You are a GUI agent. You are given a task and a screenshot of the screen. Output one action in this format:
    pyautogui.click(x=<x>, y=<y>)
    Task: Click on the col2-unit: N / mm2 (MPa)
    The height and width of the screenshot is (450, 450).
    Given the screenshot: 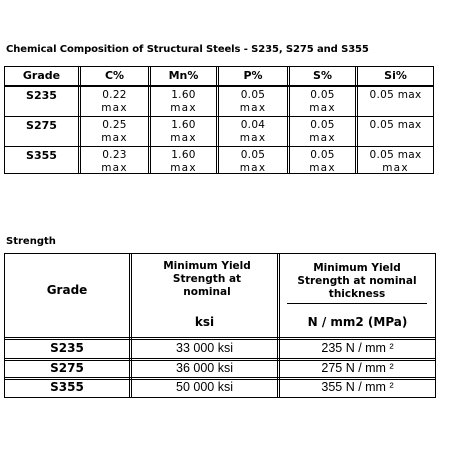 What is the action you would take?
    pyautogui.click(x=357, y=322)
    